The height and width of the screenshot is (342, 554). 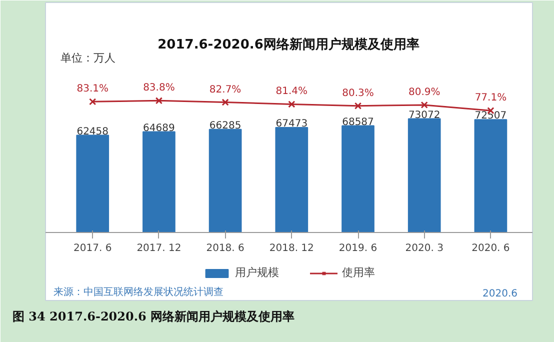 What do you see at coordinates (289, 44) in the screenshot?
I see `text: 2017.6-2020.6网络新闻用户规模及使用率` at bounding box center [289, 44].